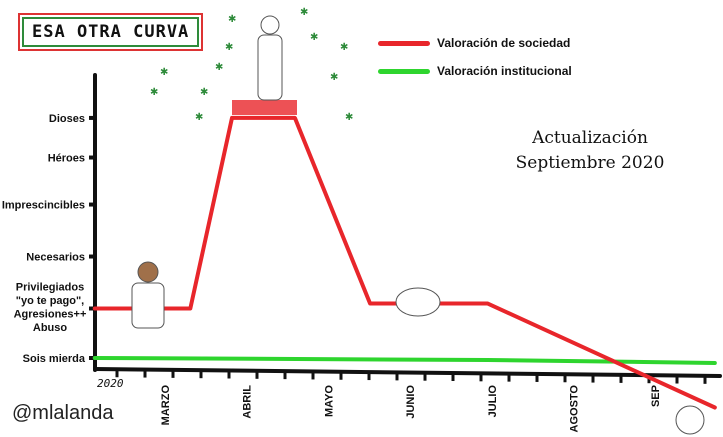 This screenshot has width=723, height=437. I want to click on hero-figure-head, so click(270, 25).